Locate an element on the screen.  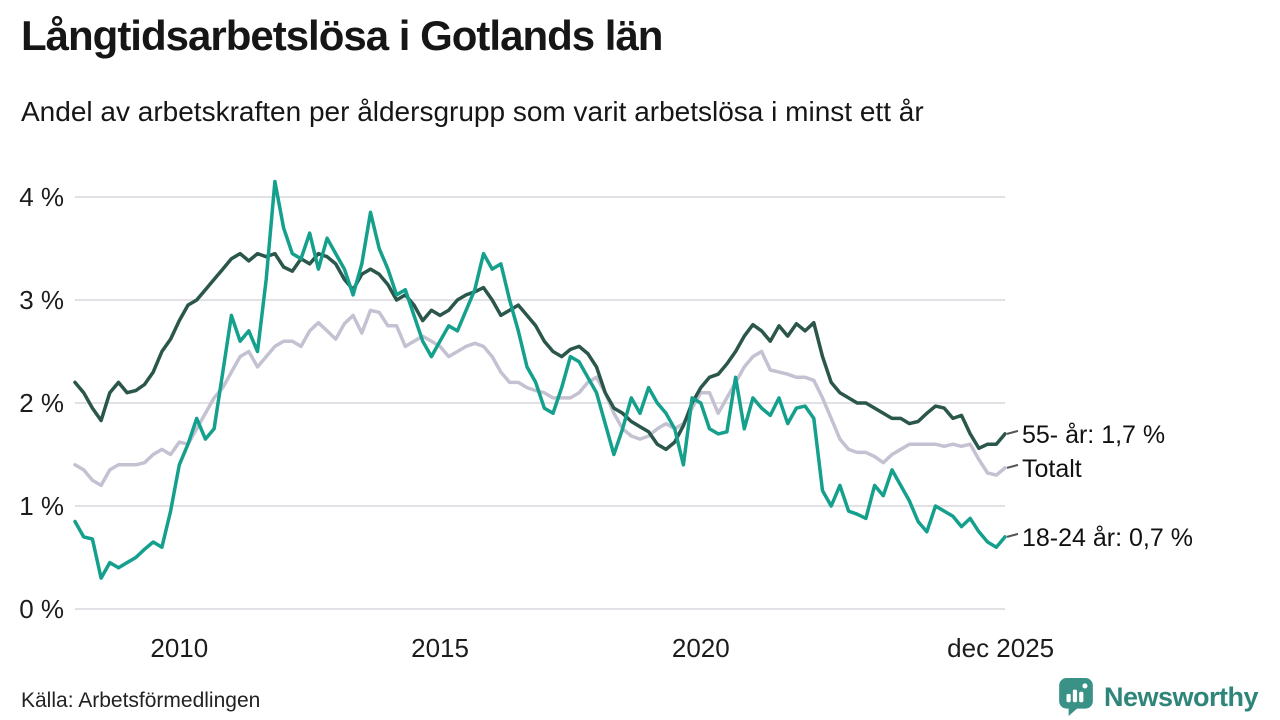
bar-tall is located at coordinates (1075, 696).